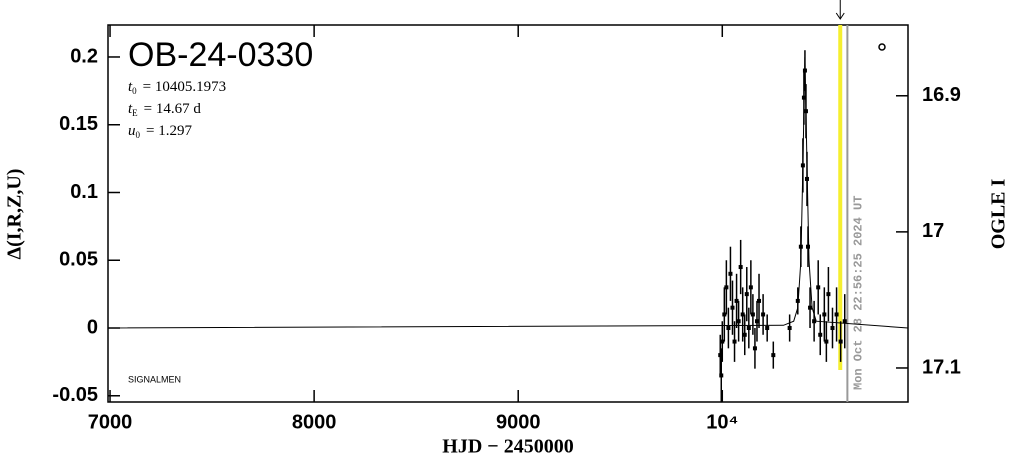  Describe the element at coordinates (169, 131) in the screenshot. I see `param-value: = 1.297` at that location.